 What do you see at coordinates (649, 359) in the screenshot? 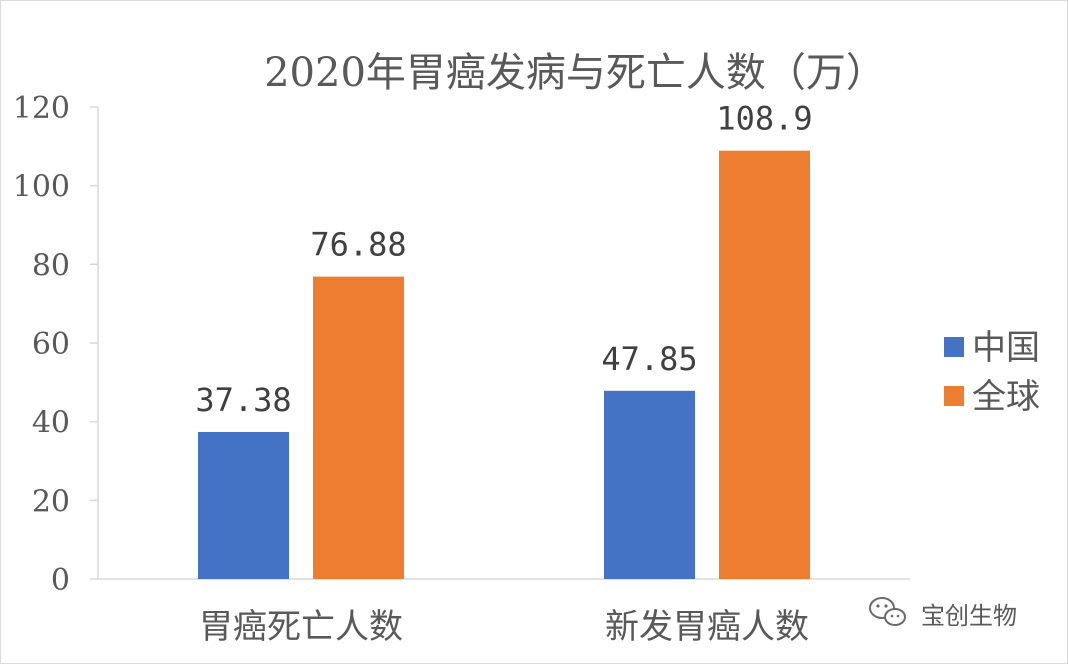
I see `bar-value-label: 47.85` at bounding box center [649, 359].